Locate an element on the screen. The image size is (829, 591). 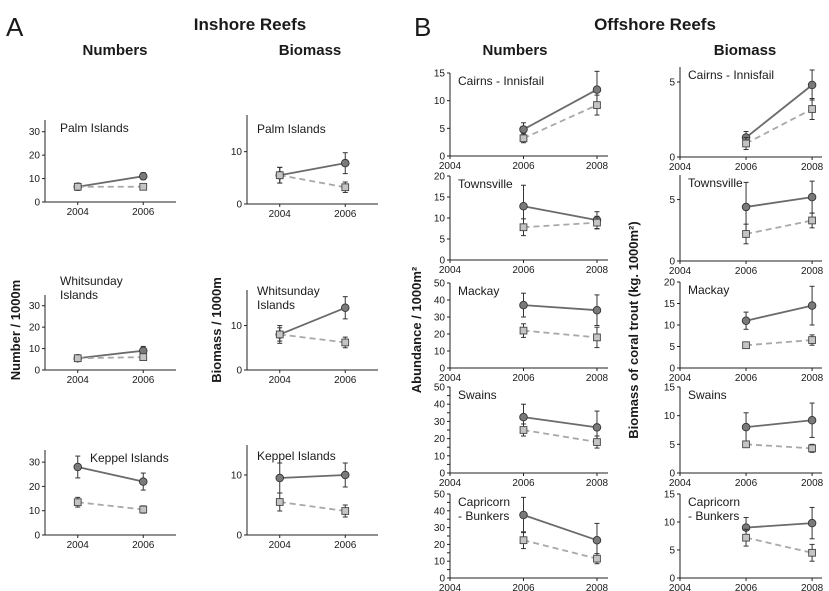
region-label: Keppel Islands is located at coordinates (296, 456).